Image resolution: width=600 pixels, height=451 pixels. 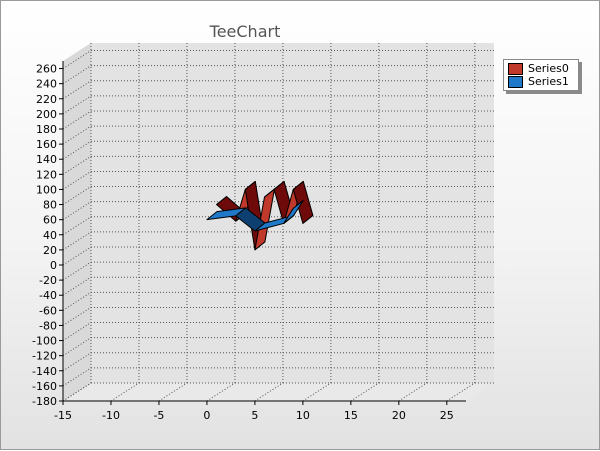 What do you see at coordinates (50, 220) in the screenshot?
I see `y-tick-label: 60` at bounding box center [50, 220].